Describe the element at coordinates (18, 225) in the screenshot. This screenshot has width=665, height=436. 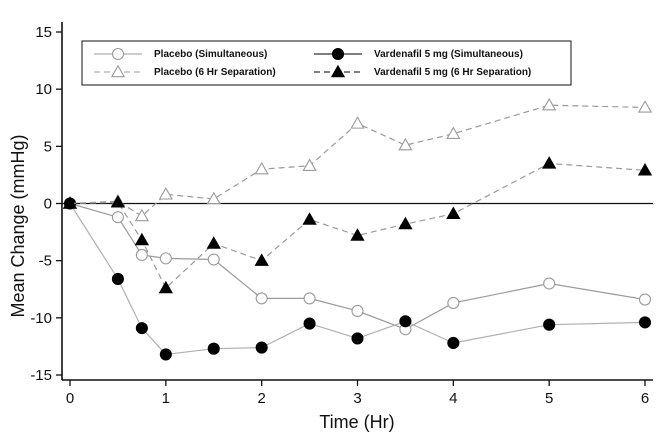
I see `y-axis-title: Mean Change (mmHg)` at that location.